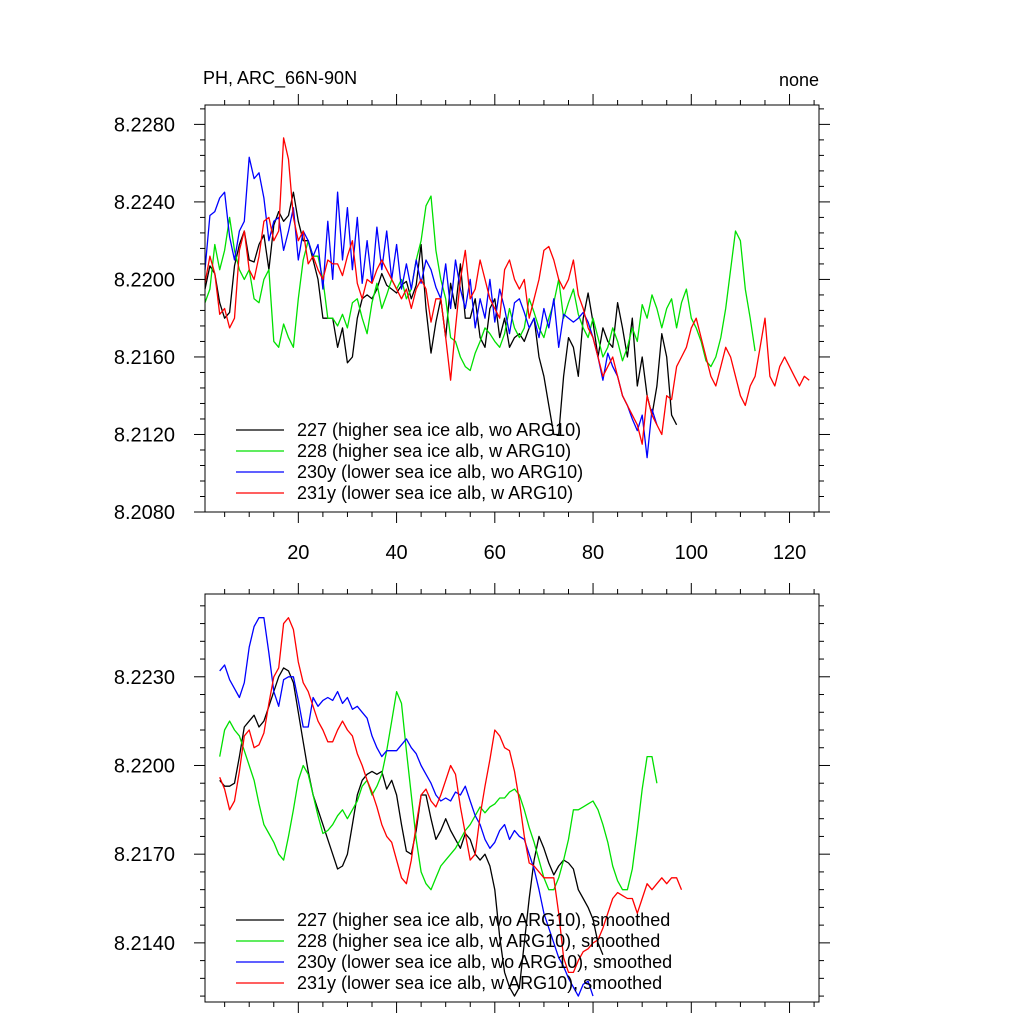 Image resolution: width=1024 pixels, height=1024 pixels. Describe the element at coordinates (435, 493) in the screenshot. I see `legend-label: 231y (lower sea ice alb, w ARG10)` at that location.